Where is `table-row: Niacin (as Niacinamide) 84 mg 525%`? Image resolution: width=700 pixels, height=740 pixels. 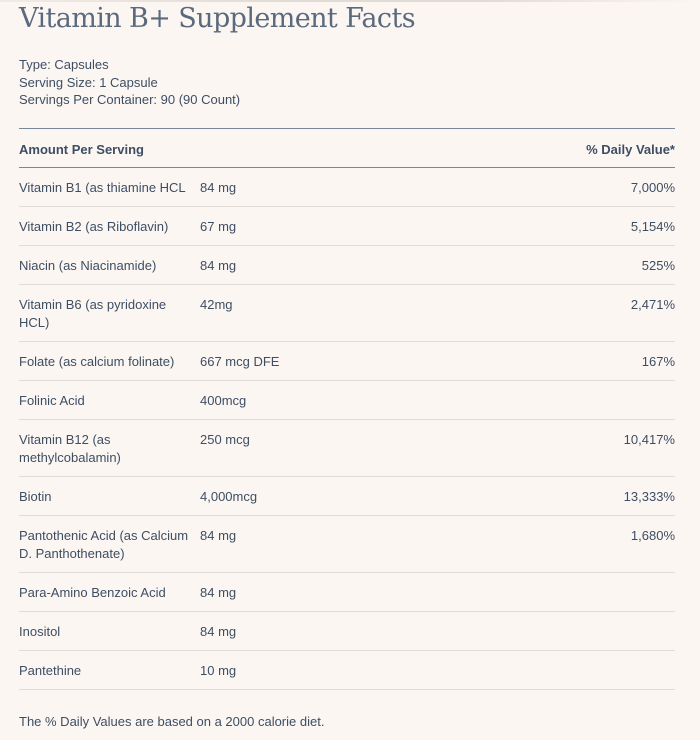
table-row: Niacin (as Niacinamide) 84 mg 525% is located at coordinates (347, 265).